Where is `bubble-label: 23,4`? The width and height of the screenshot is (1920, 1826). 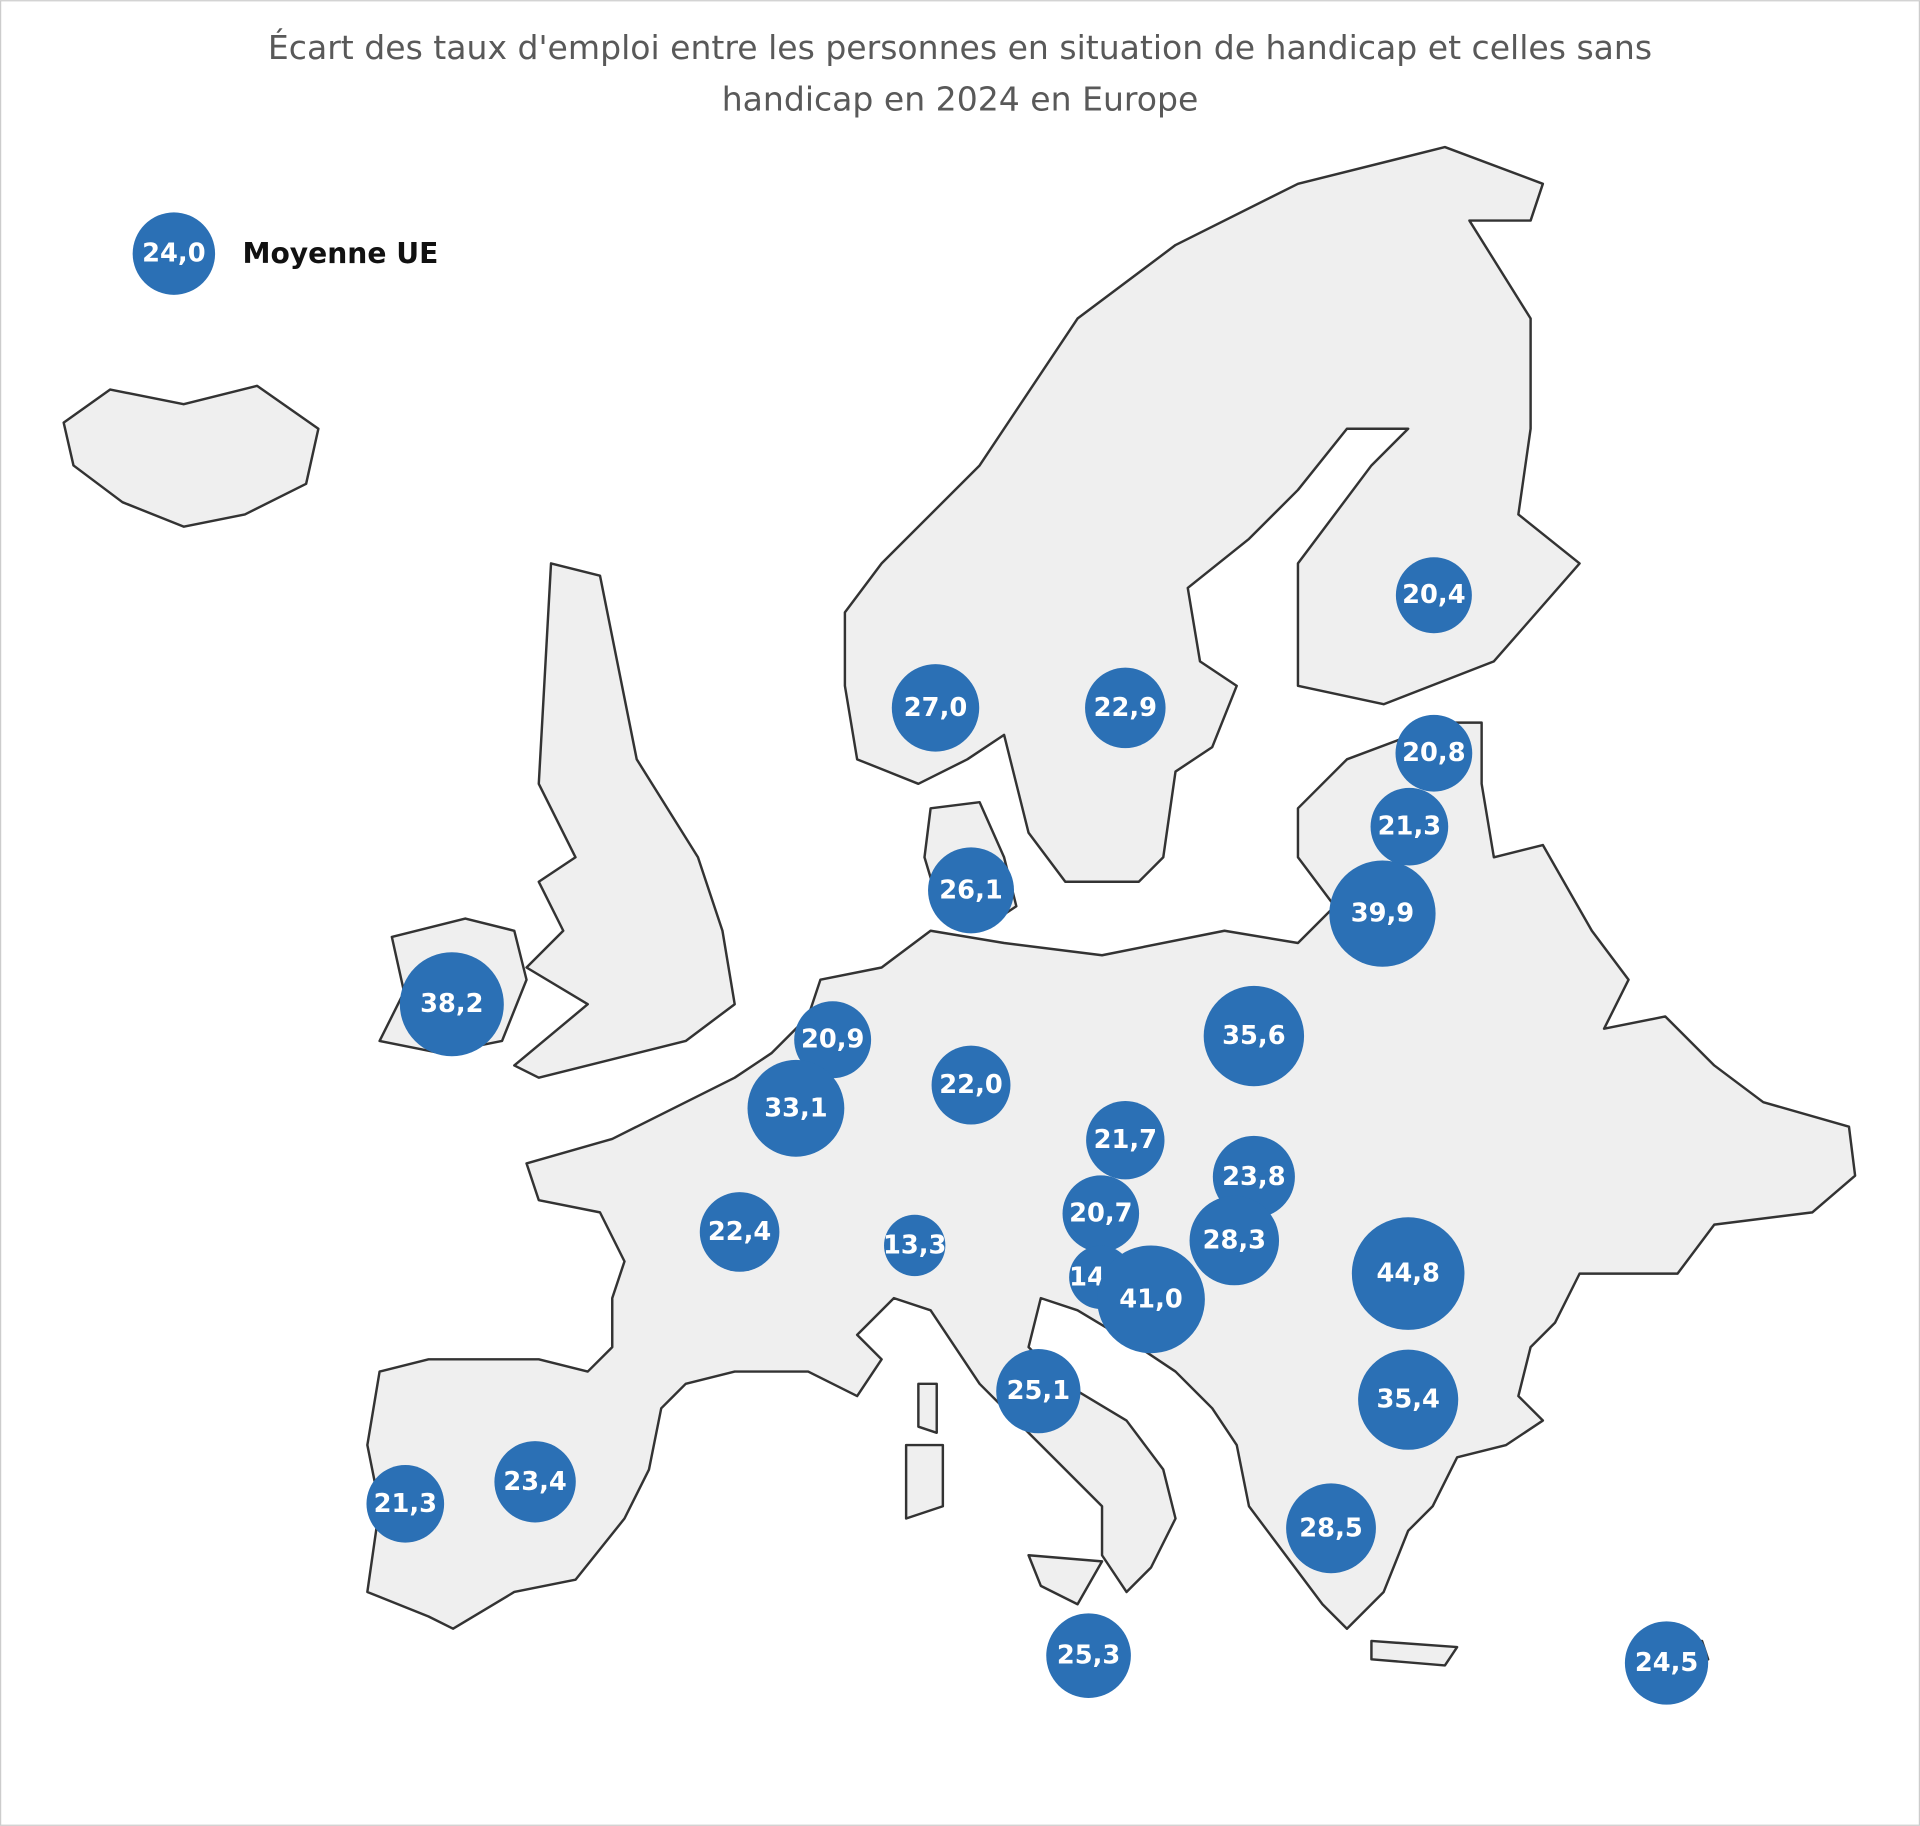
bubble-label: 23,4 is located at coordinates (534, 1482).